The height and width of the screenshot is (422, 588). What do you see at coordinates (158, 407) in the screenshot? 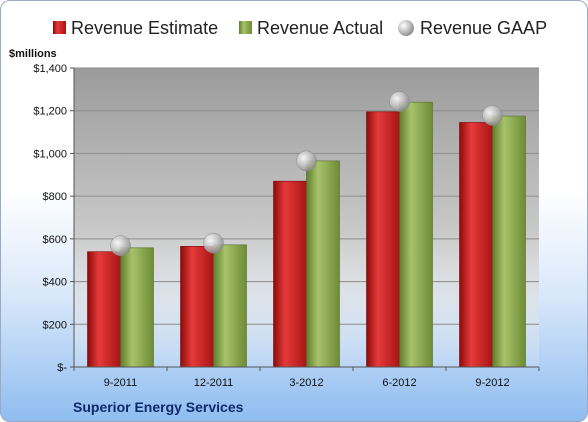
I see `company-name: Superior Energy Services` at bounding box center [158, 407].